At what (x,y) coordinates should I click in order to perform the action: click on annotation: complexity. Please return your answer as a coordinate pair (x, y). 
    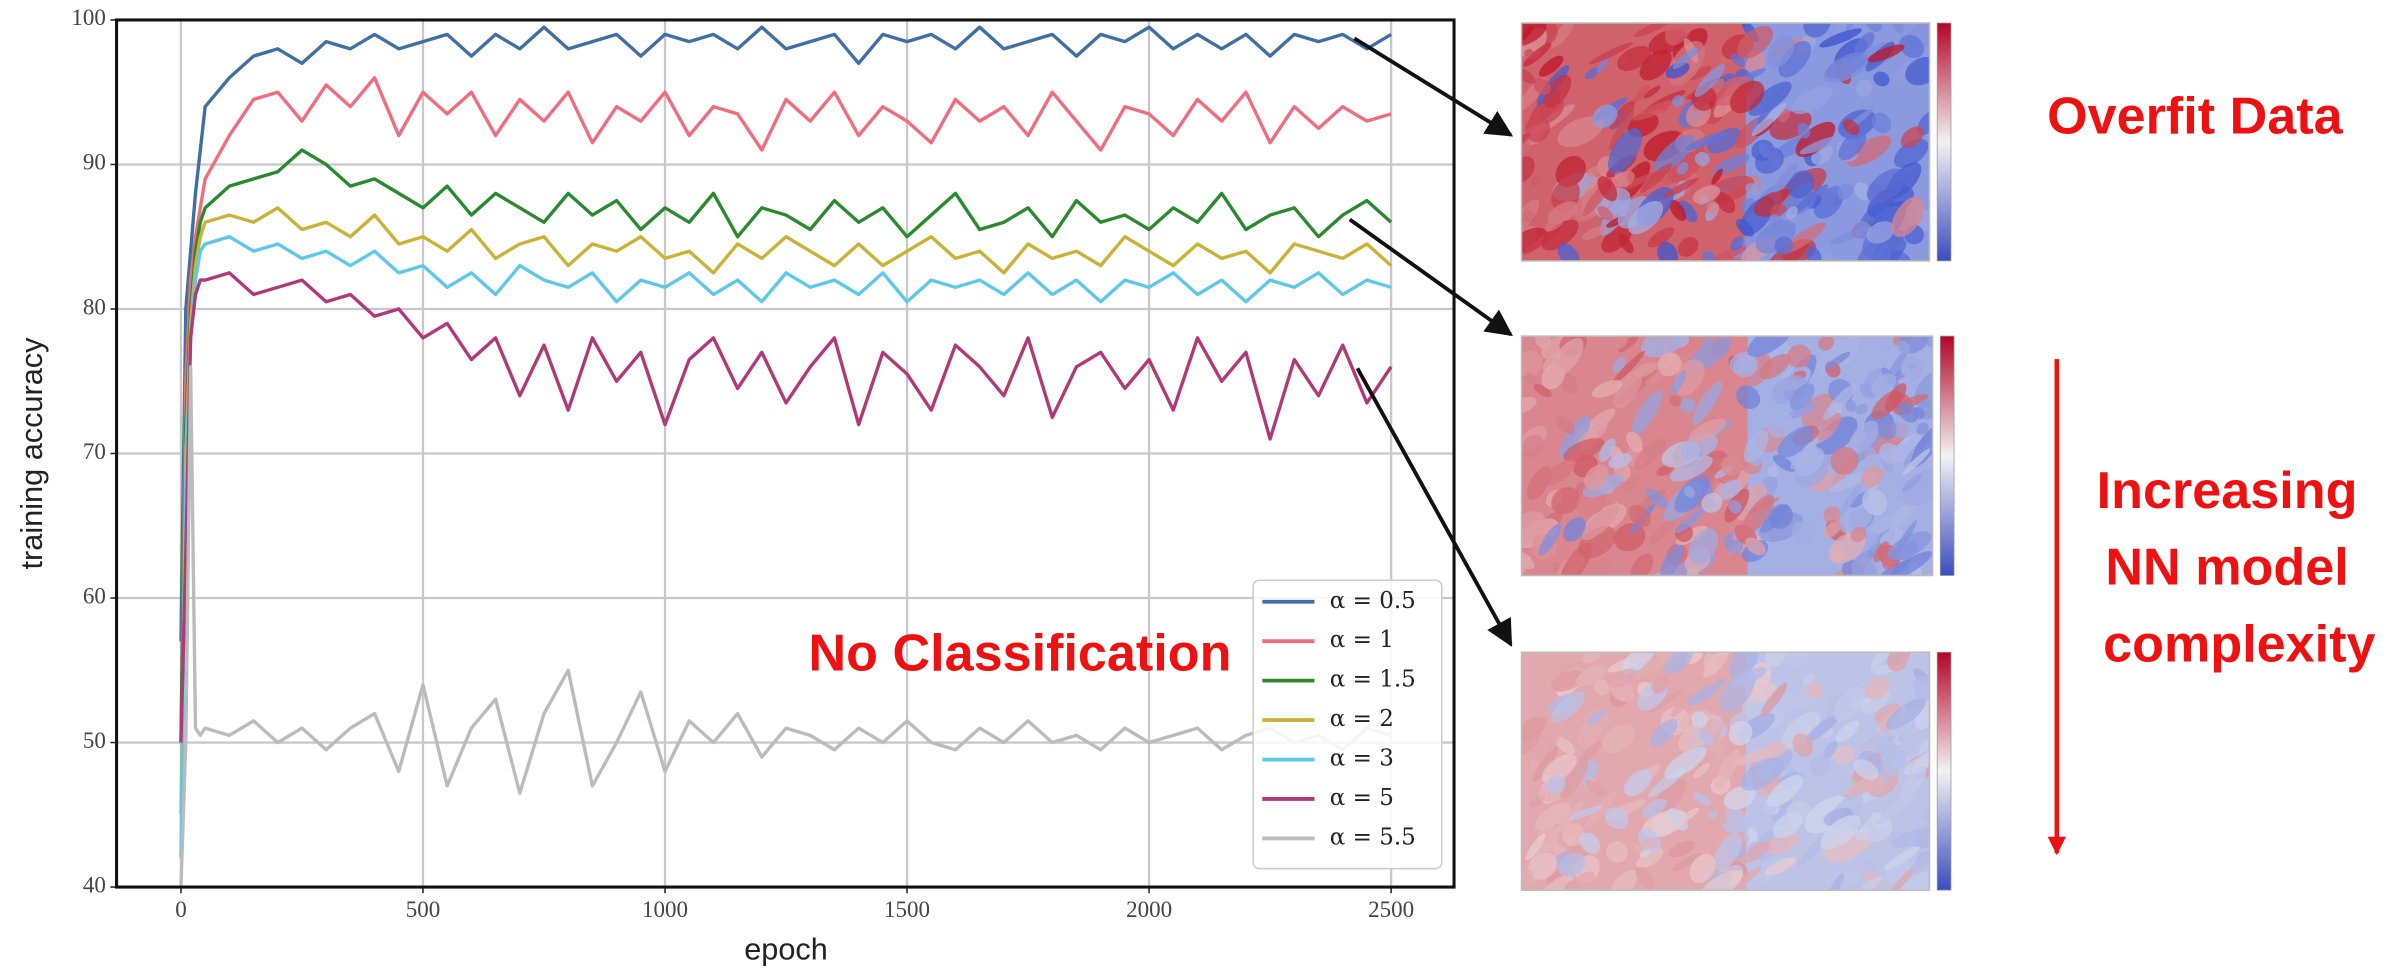
    Looking at the image, I should click on (2239, 644).